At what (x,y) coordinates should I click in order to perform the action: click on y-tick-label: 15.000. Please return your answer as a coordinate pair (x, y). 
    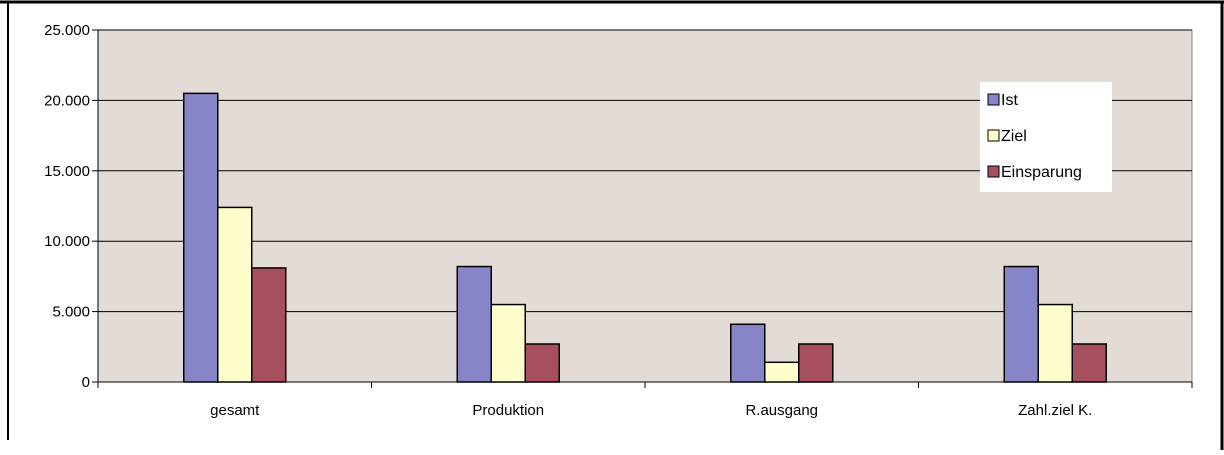
    Looking at the image, I should click on (67, 171).